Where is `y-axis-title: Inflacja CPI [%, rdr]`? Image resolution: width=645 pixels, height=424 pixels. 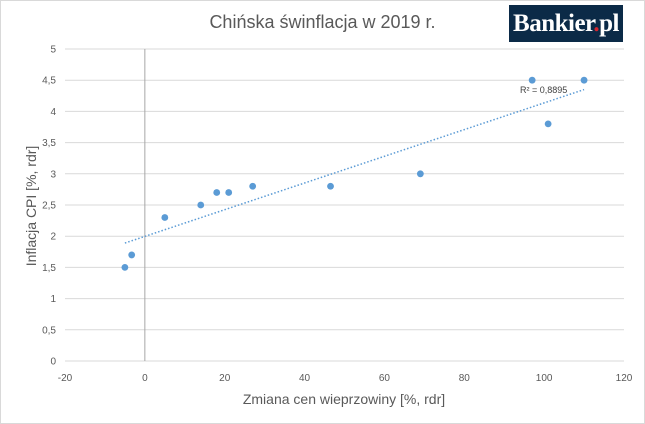 y-axis-title: Inflacja CPI [%, rdr] is located at coordinates (31, 206).